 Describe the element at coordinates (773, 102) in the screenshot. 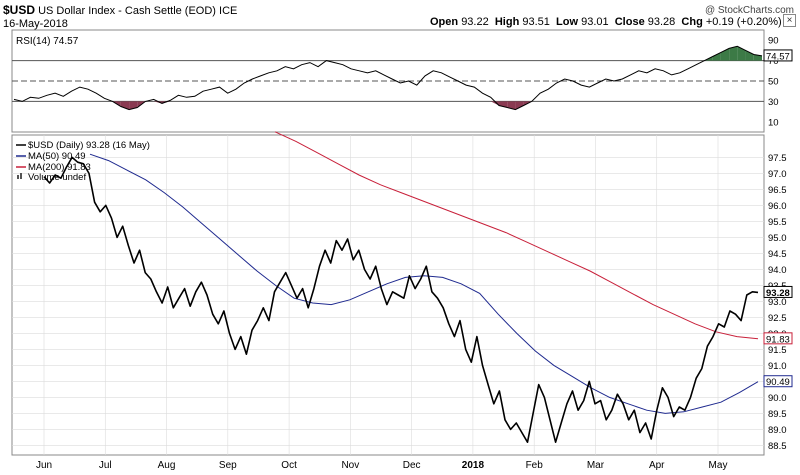

I see `rsi-tick-label: 30` at that location.